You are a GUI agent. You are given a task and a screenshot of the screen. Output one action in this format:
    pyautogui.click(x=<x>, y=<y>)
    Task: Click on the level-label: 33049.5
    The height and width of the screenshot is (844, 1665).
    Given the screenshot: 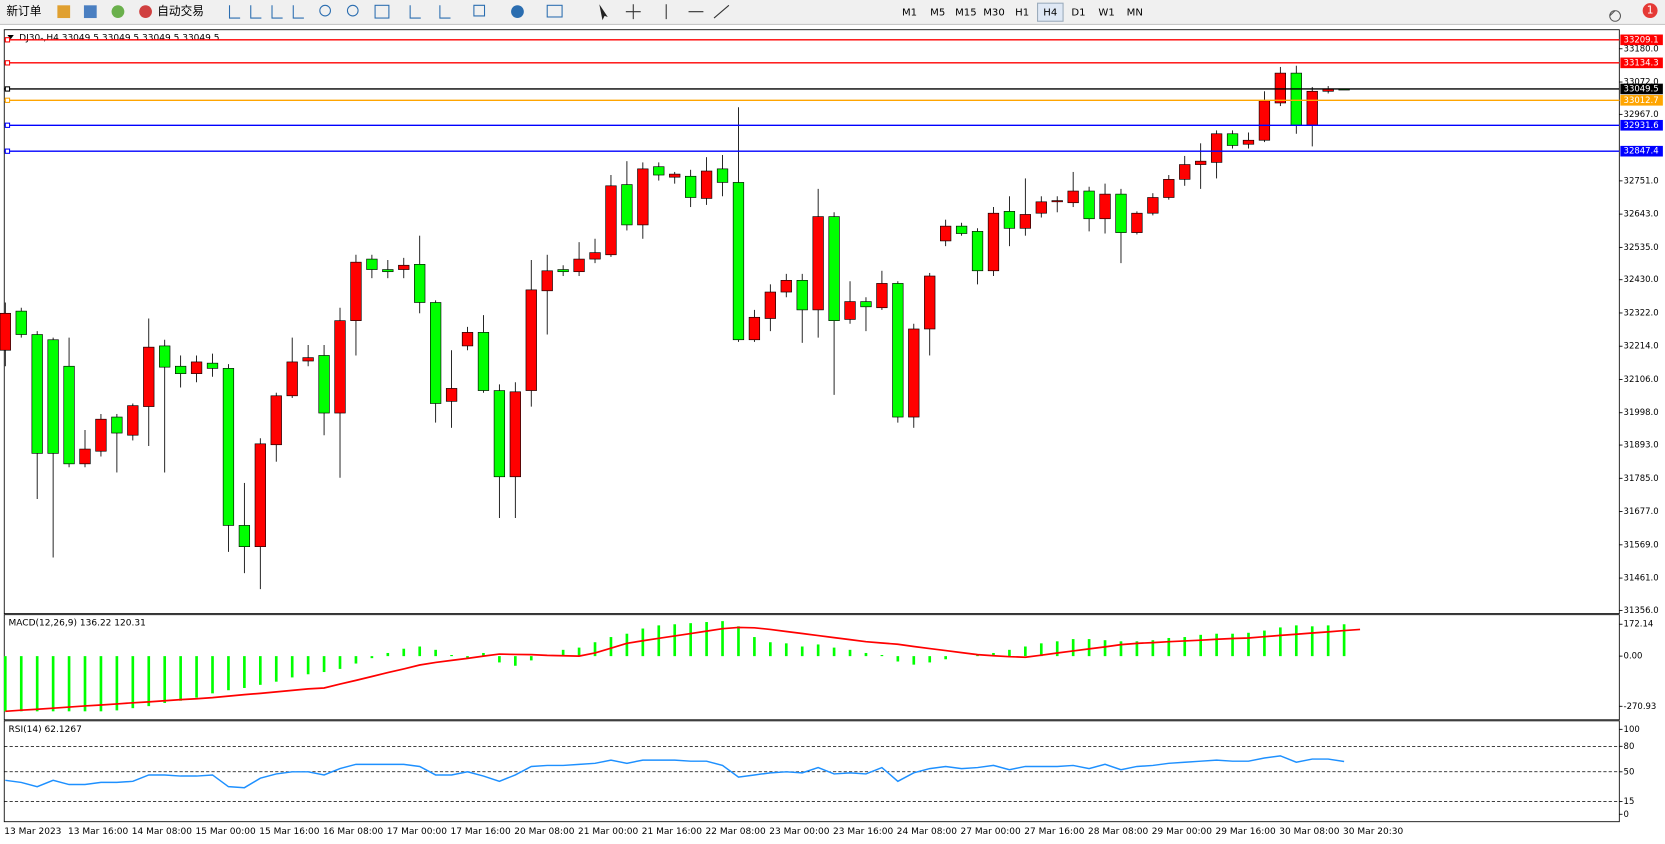 What is the action you would take?
    pyautogui.click(x=1641, y=89)
    